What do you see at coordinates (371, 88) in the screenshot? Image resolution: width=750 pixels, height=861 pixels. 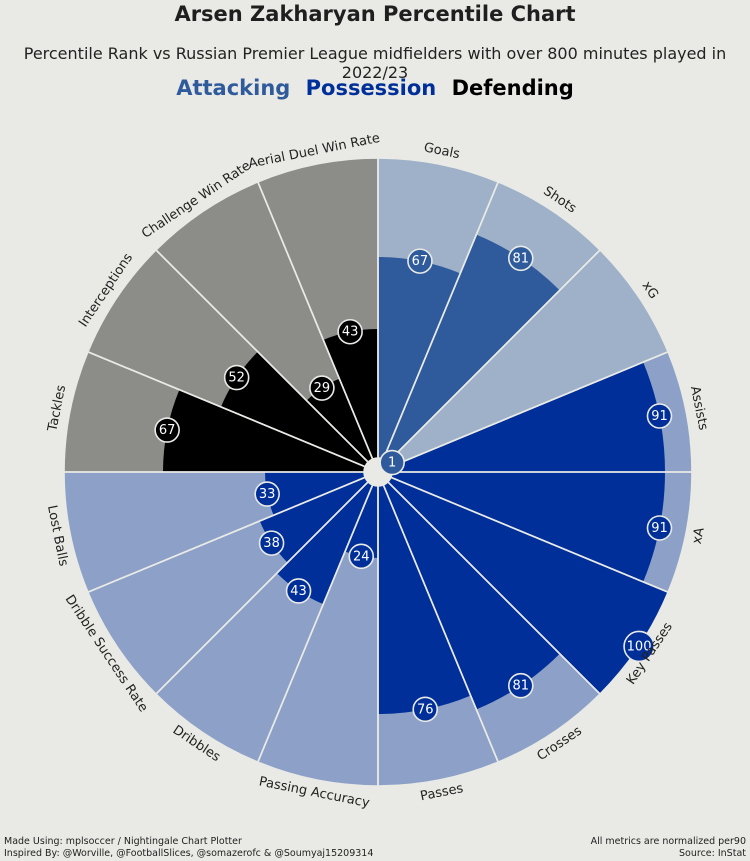 I see `legend-possession: Possession` at bounding box center [371, 88].